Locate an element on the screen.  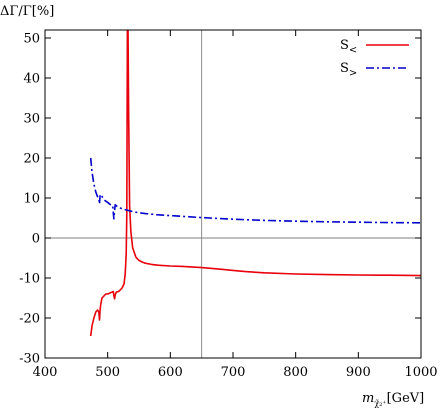
y-tick-label: 40 is located at coordinates (31, 79).